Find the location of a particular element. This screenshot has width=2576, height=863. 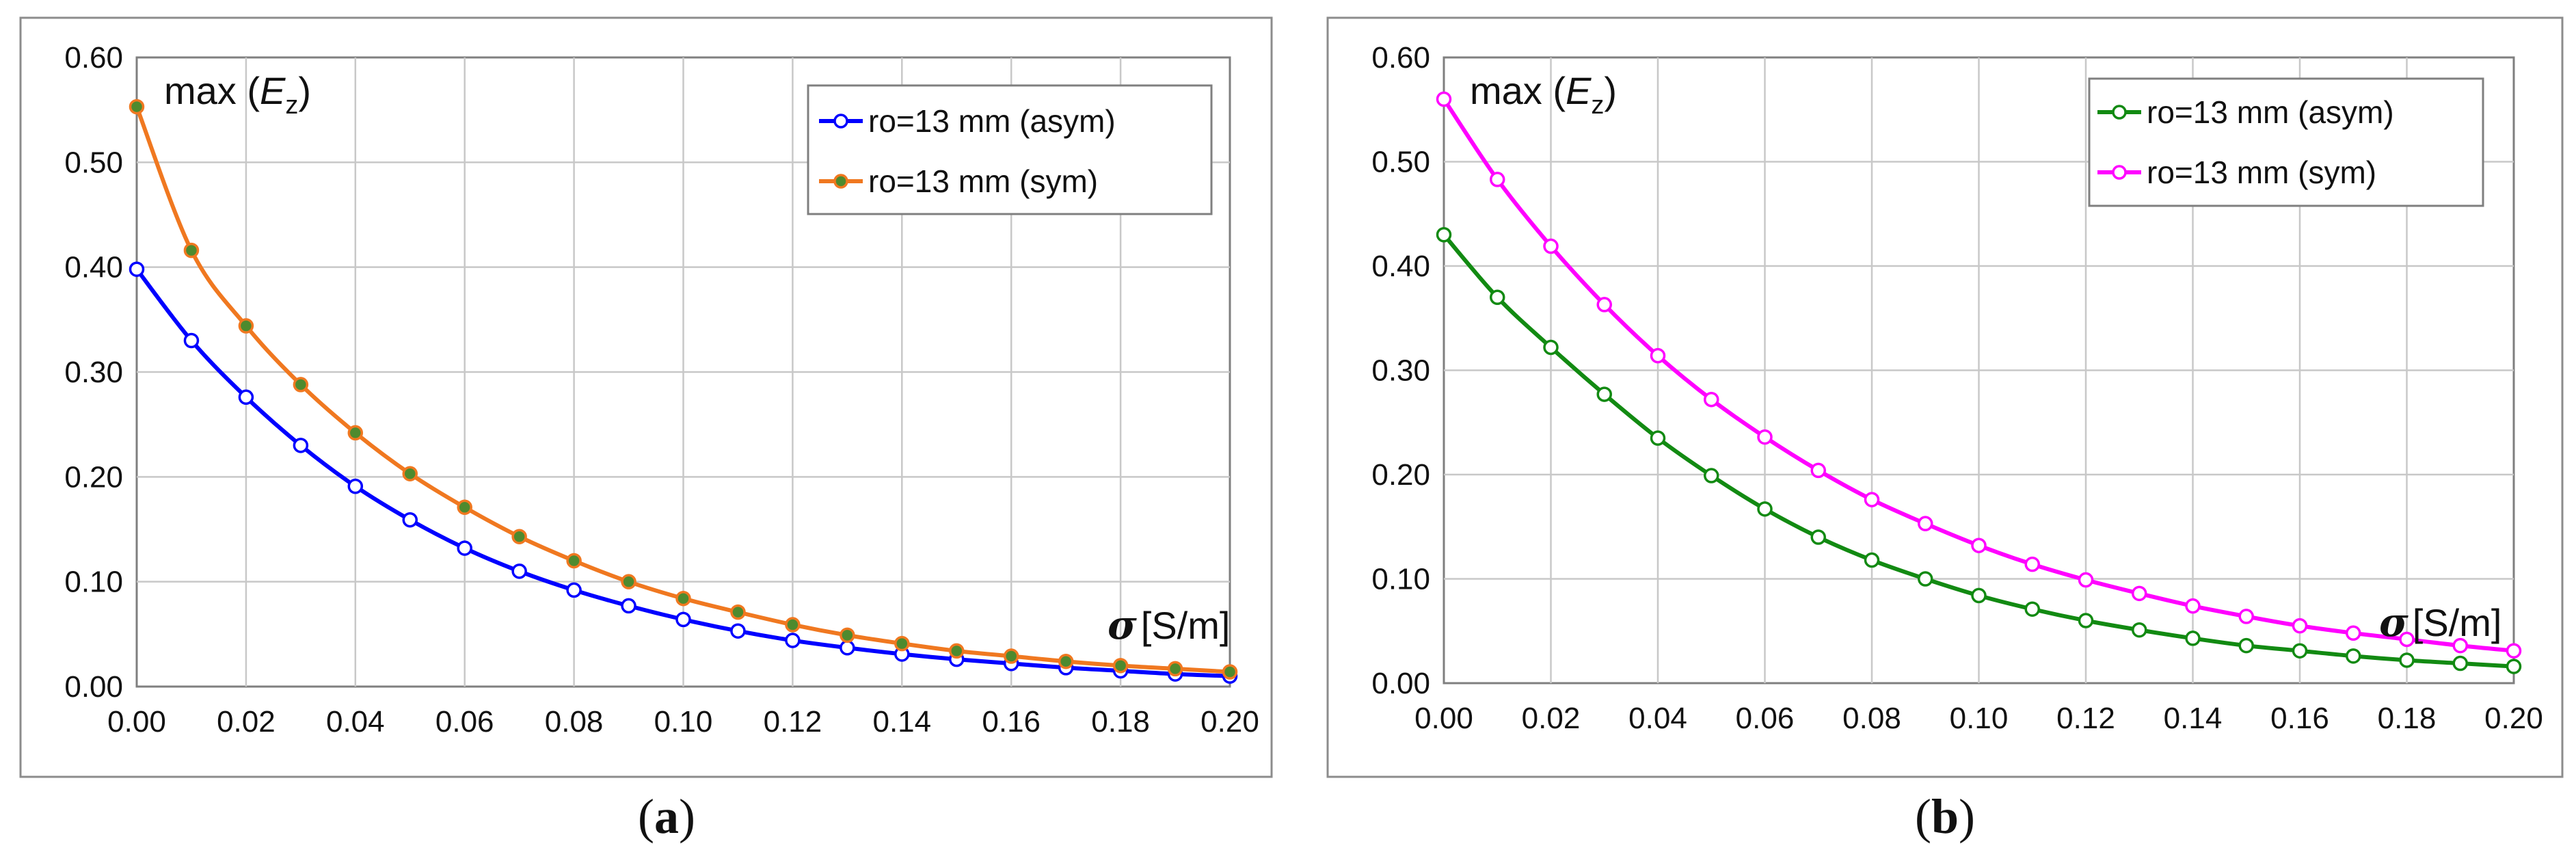

panel-b-x-tick-label-0-08: 0.08 is located at coordinates (1871, 718).